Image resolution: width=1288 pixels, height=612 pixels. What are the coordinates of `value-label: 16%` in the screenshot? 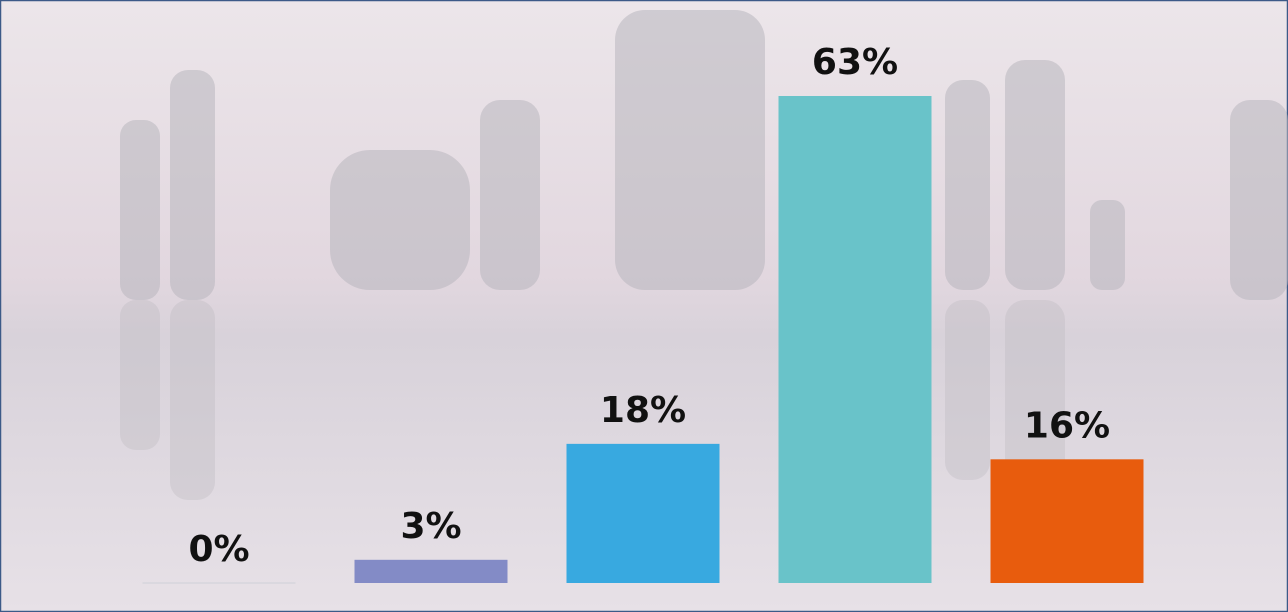 It's located at (1067, 425).